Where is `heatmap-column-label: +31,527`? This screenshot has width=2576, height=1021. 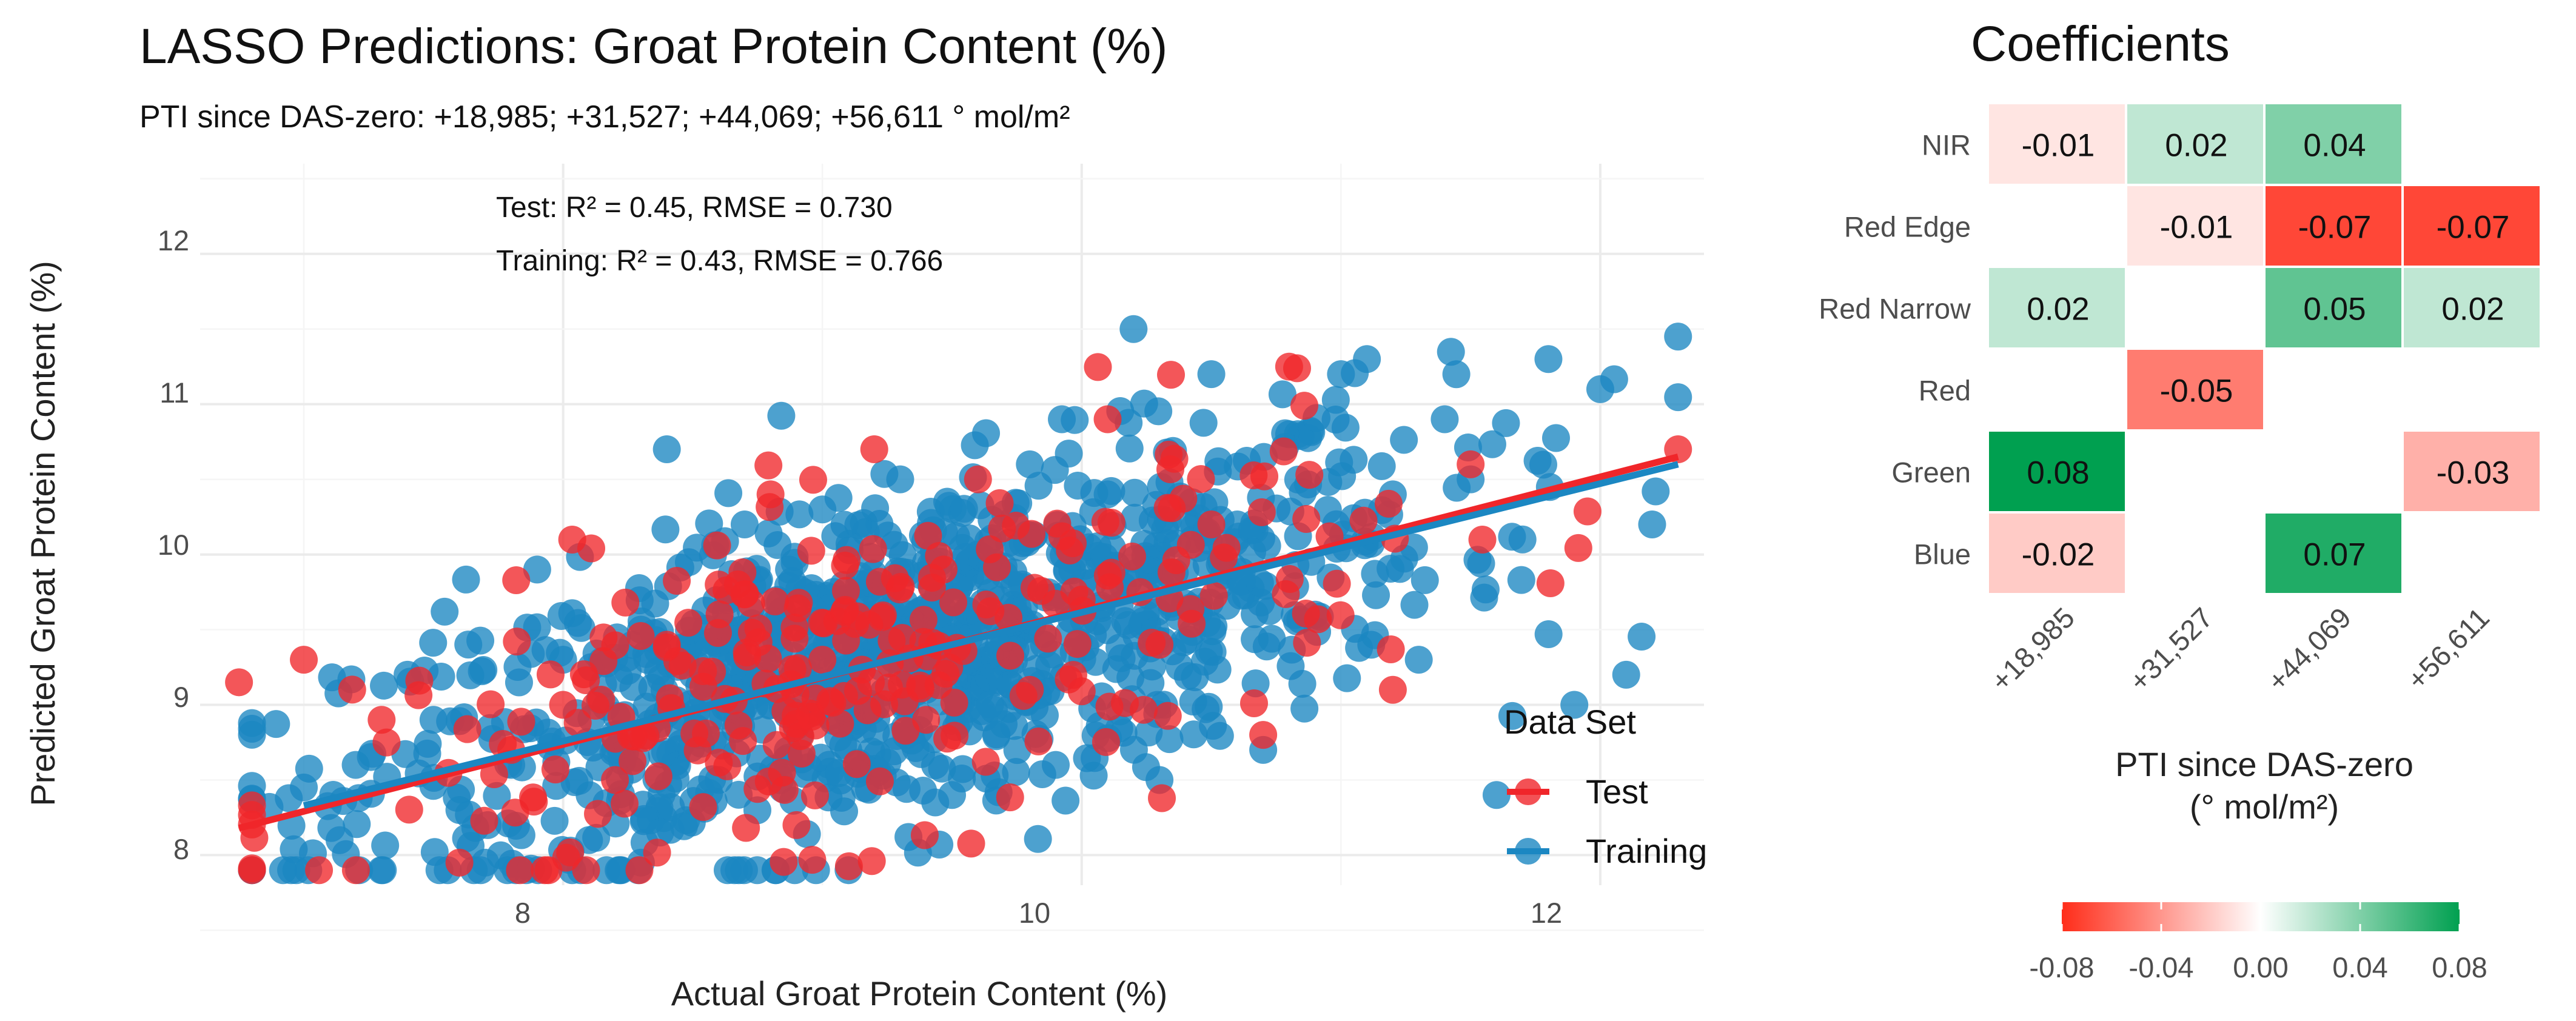
heatmap-column-label: +31,527 is located at coordinates (2171, 649).